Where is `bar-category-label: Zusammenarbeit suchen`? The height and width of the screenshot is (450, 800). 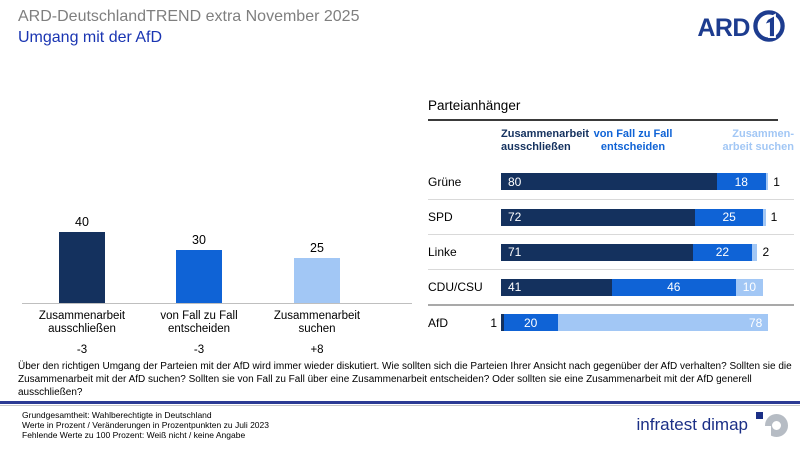
bar-category-label: Zusammenarbeit suchen is located at coordinates (317, 322).